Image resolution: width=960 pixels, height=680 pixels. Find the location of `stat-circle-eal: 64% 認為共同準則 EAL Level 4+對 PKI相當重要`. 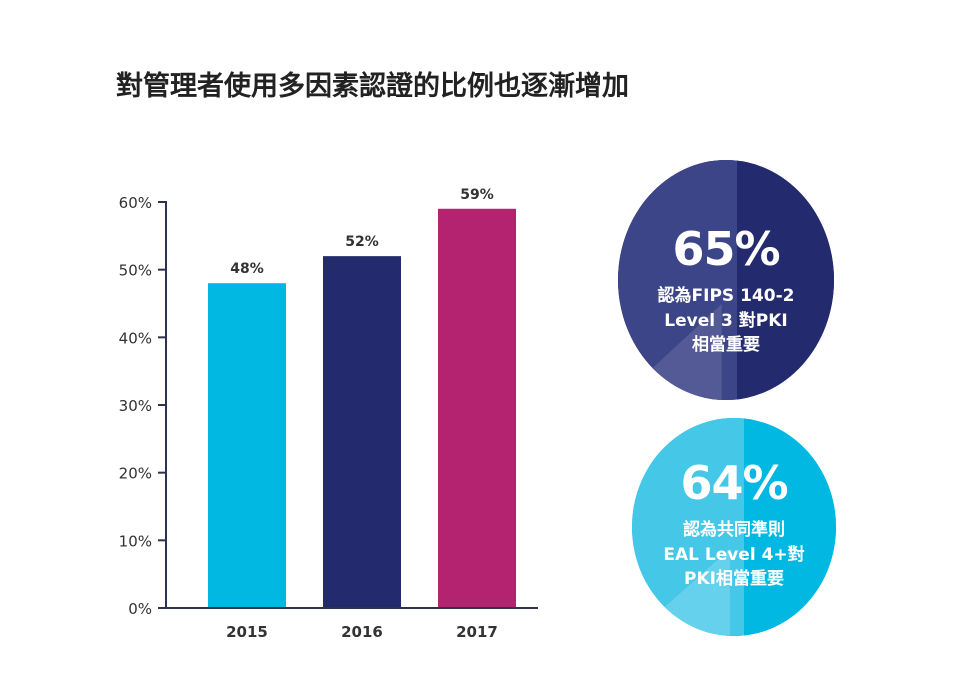

stat-circle-eal: 64% 認為共同準則 EAL Level 4+對 PKI相當重要 is located at coordinates (734, 527).